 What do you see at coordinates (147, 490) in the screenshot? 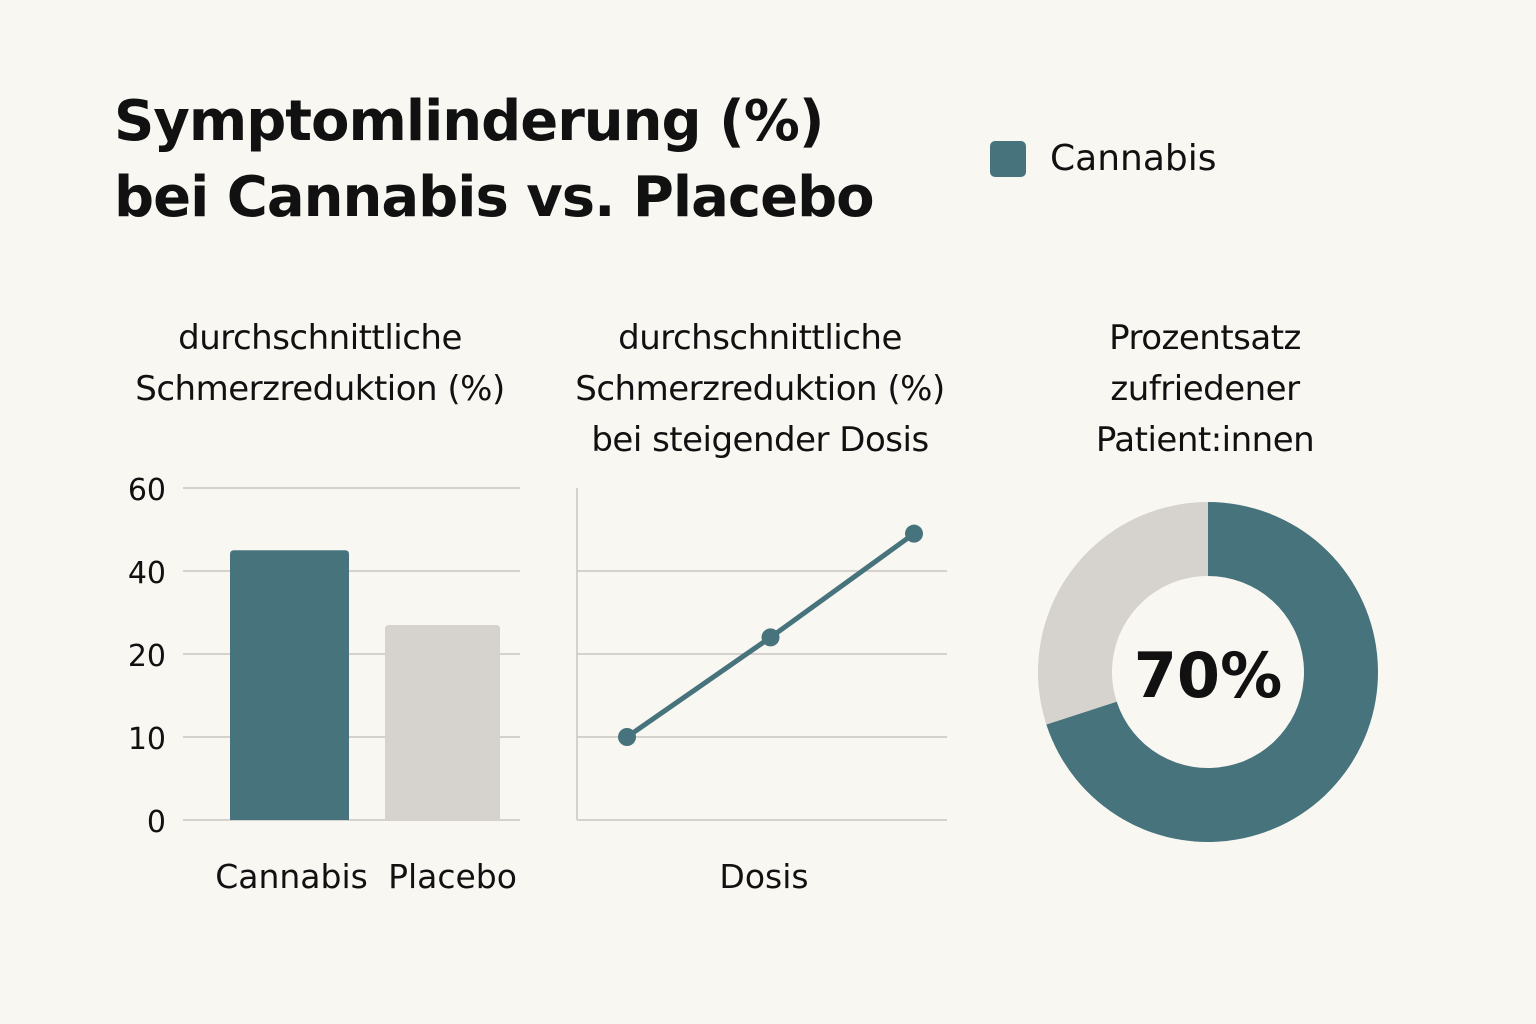
I see `y-tick-label: 60` at bounding box center [147, 490].